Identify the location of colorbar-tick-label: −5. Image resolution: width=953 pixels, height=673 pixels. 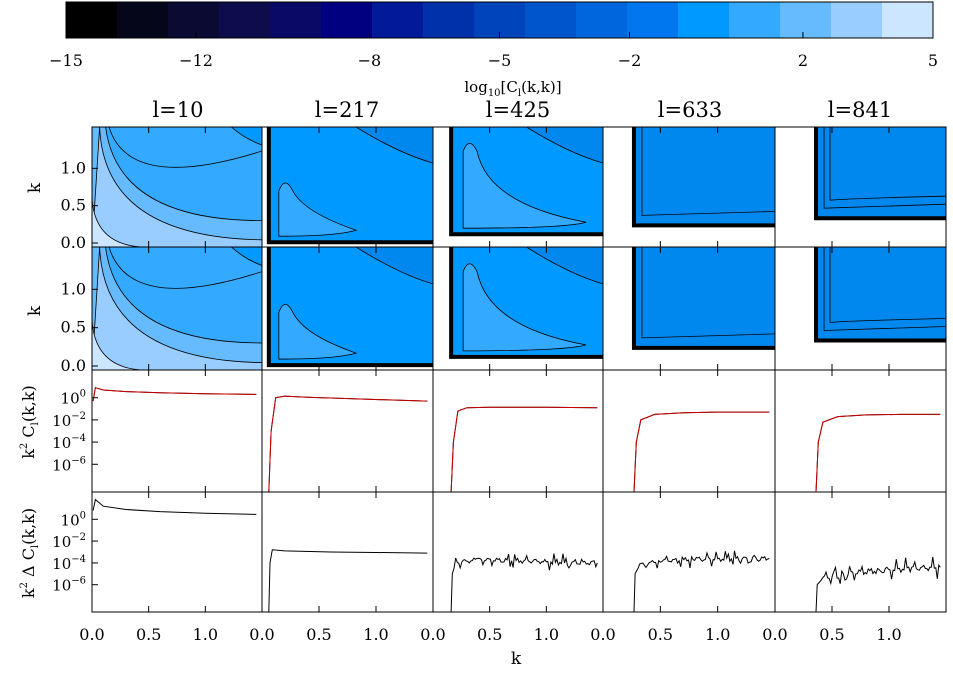
(500, 60).